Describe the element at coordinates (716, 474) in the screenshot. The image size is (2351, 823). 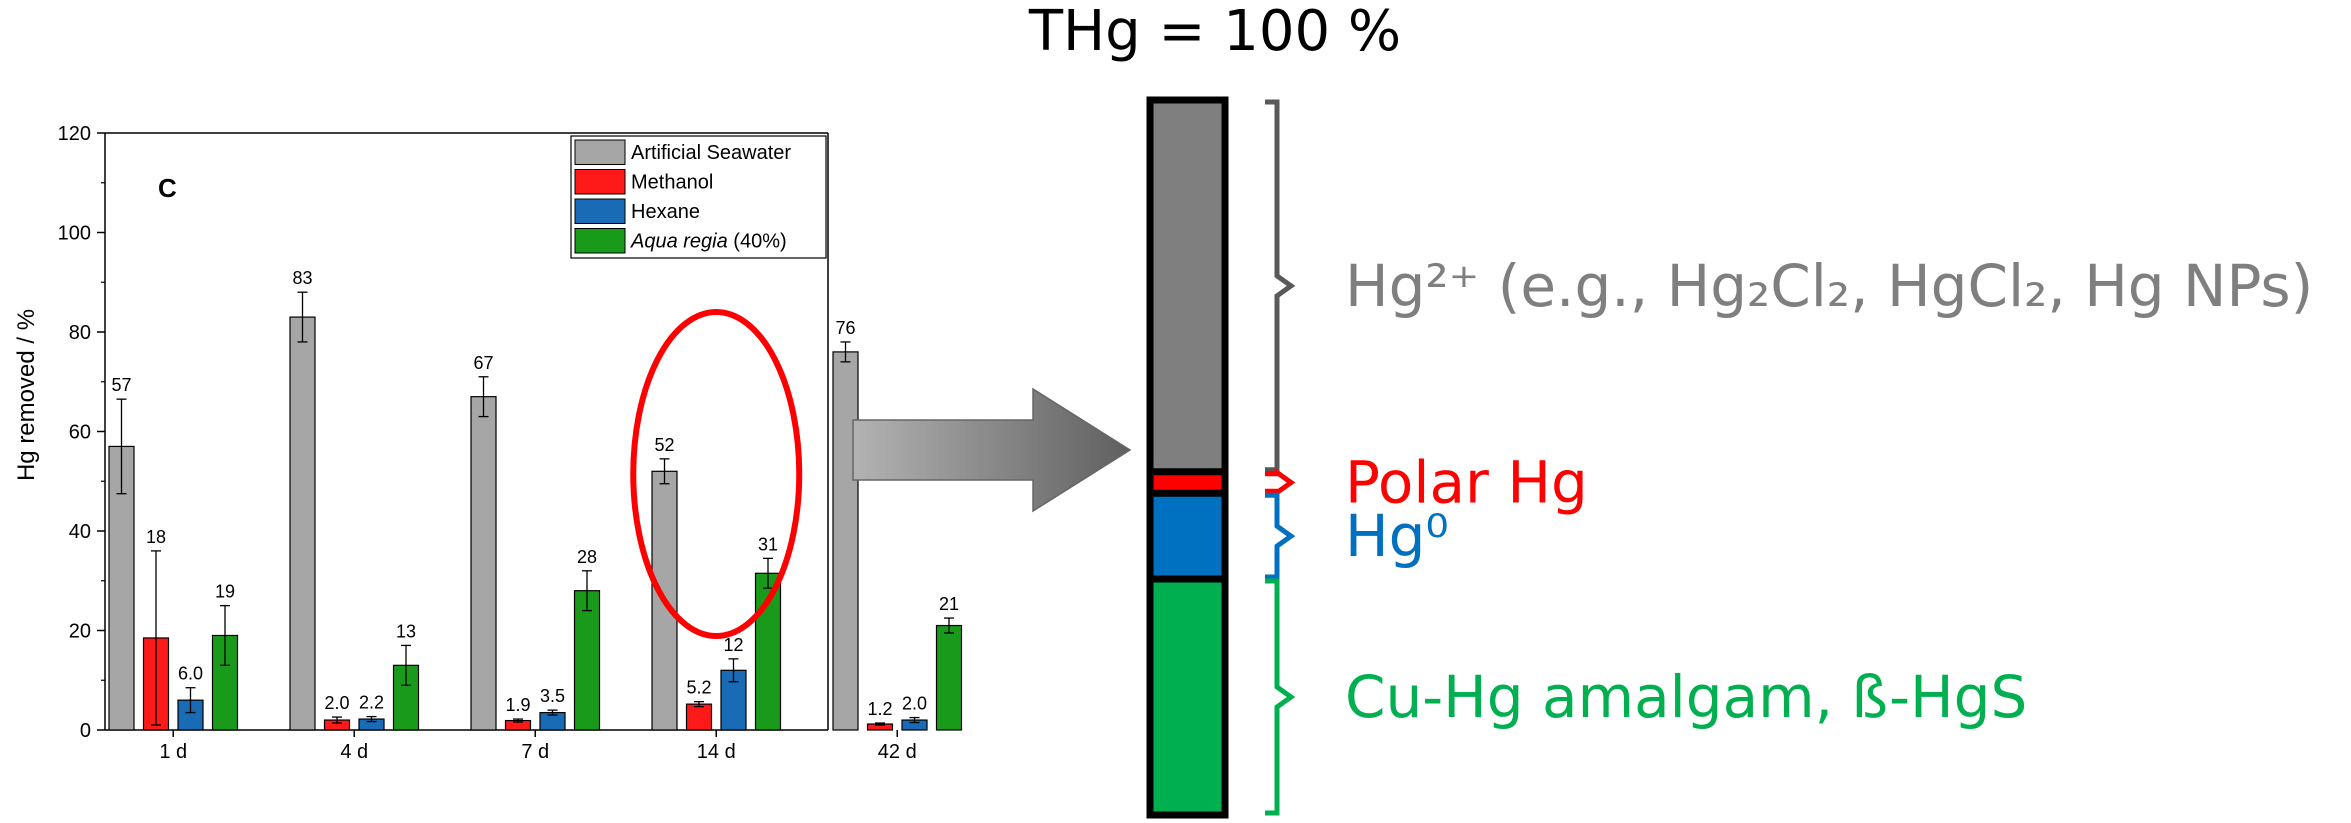
I see `highlight-ellipse` at that location.